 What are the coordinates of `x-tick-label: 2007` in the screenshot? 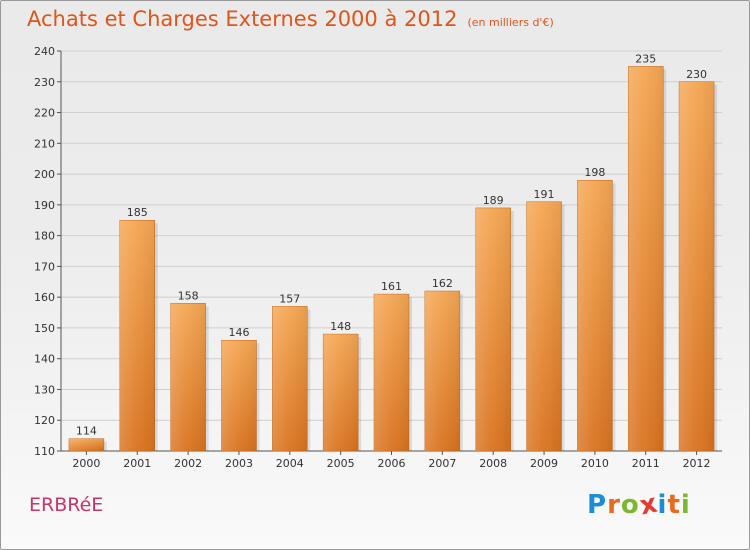 It's located at (442, 463).